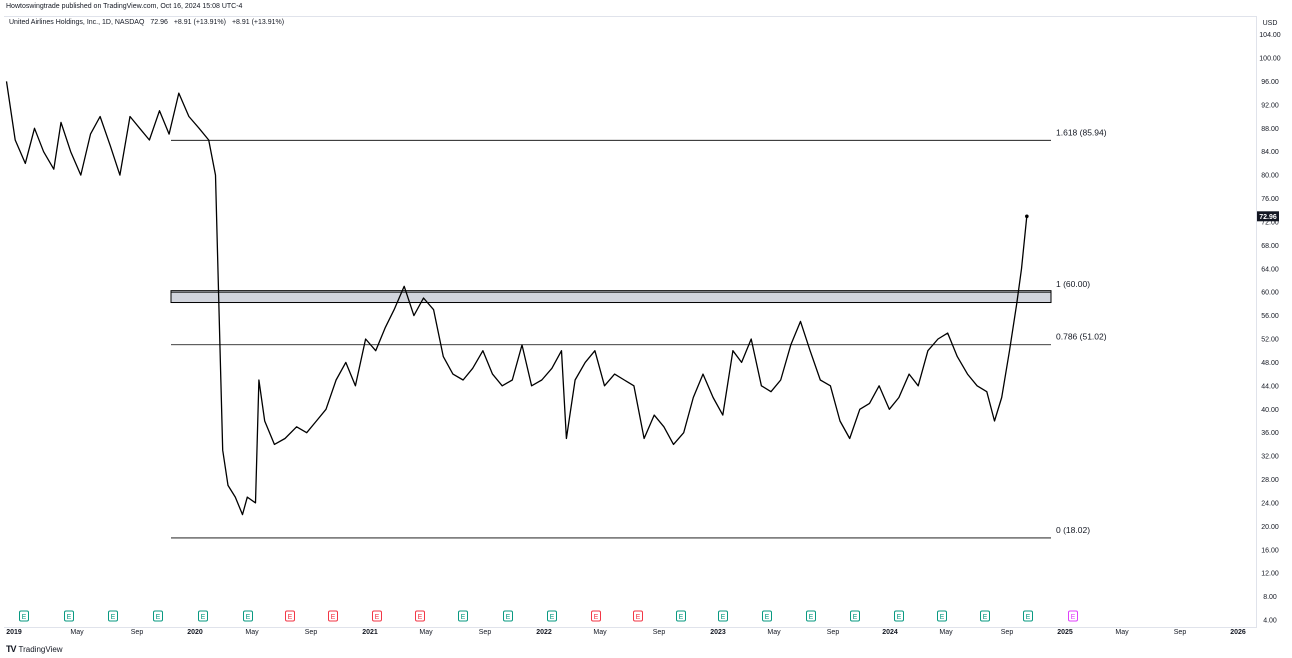 The width and height of the screenshot is (1292, 658). Describe the element at coordinates (1270, 82) in the screenshot. I see `y-tick-label: 96.00` at that location.